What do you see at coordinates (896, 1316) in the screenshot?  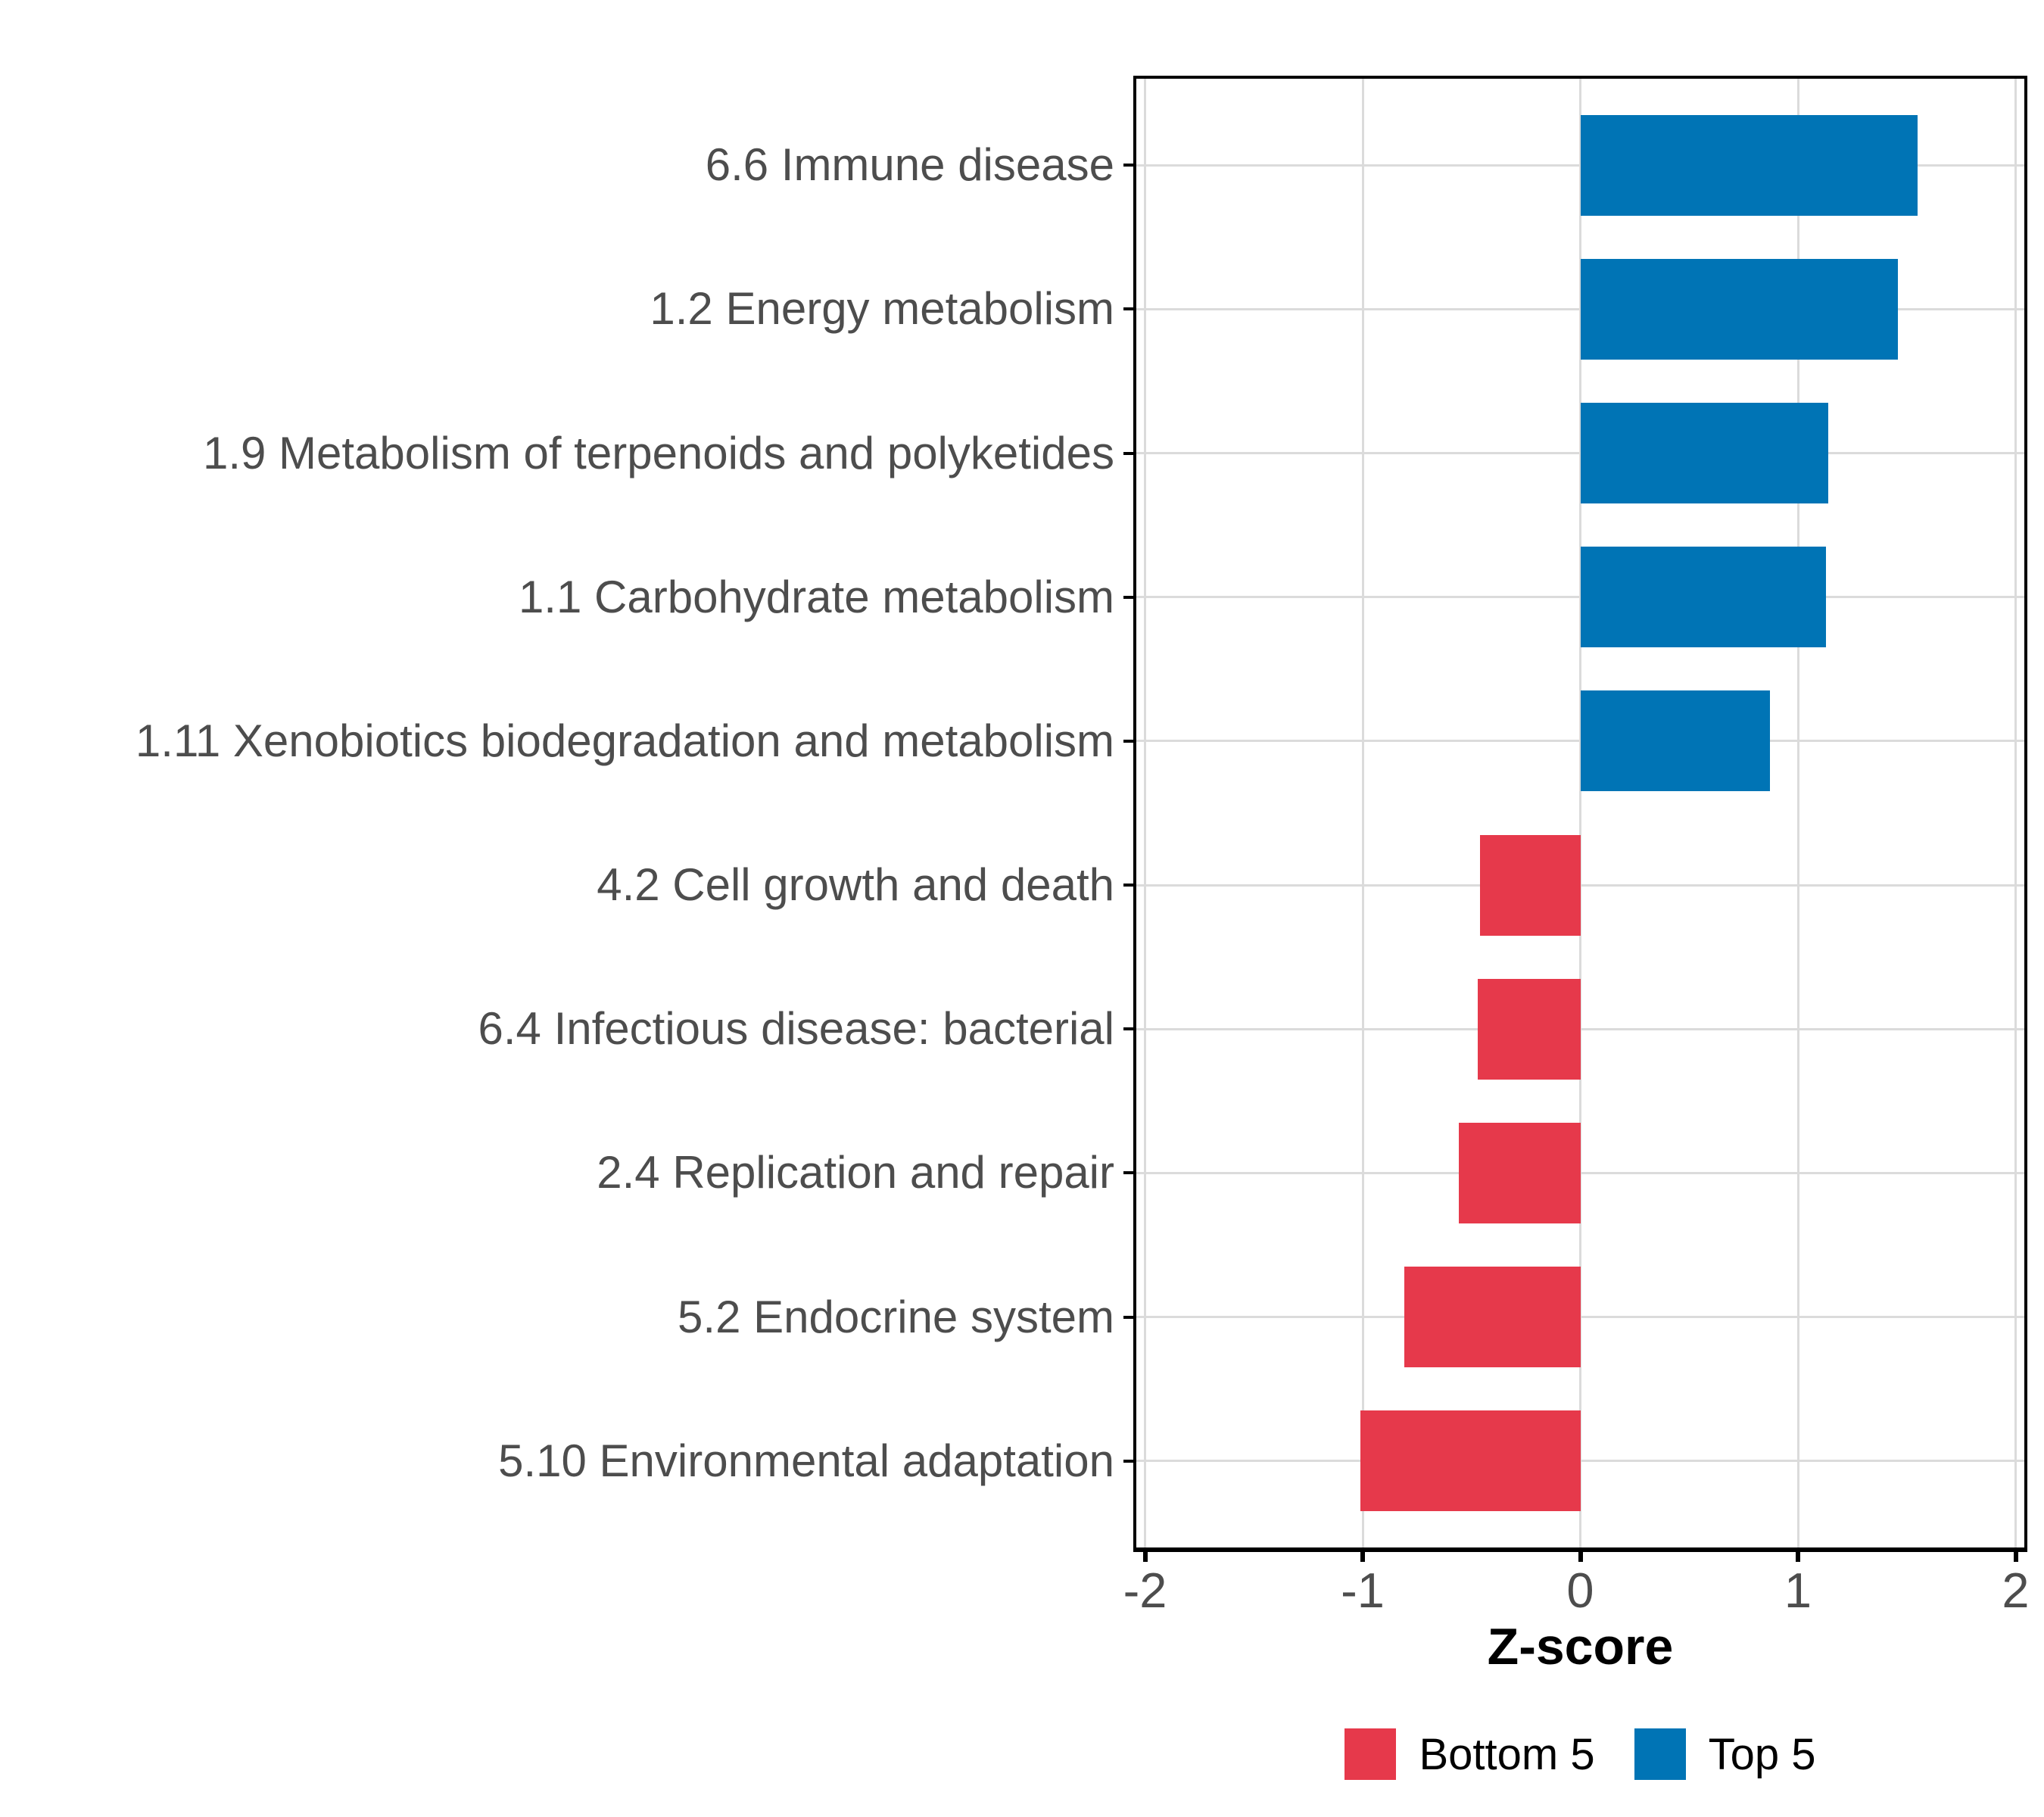 I see `y-axis-category-label: 5.2 Endocrine system` at bounding box center [896, 1316].